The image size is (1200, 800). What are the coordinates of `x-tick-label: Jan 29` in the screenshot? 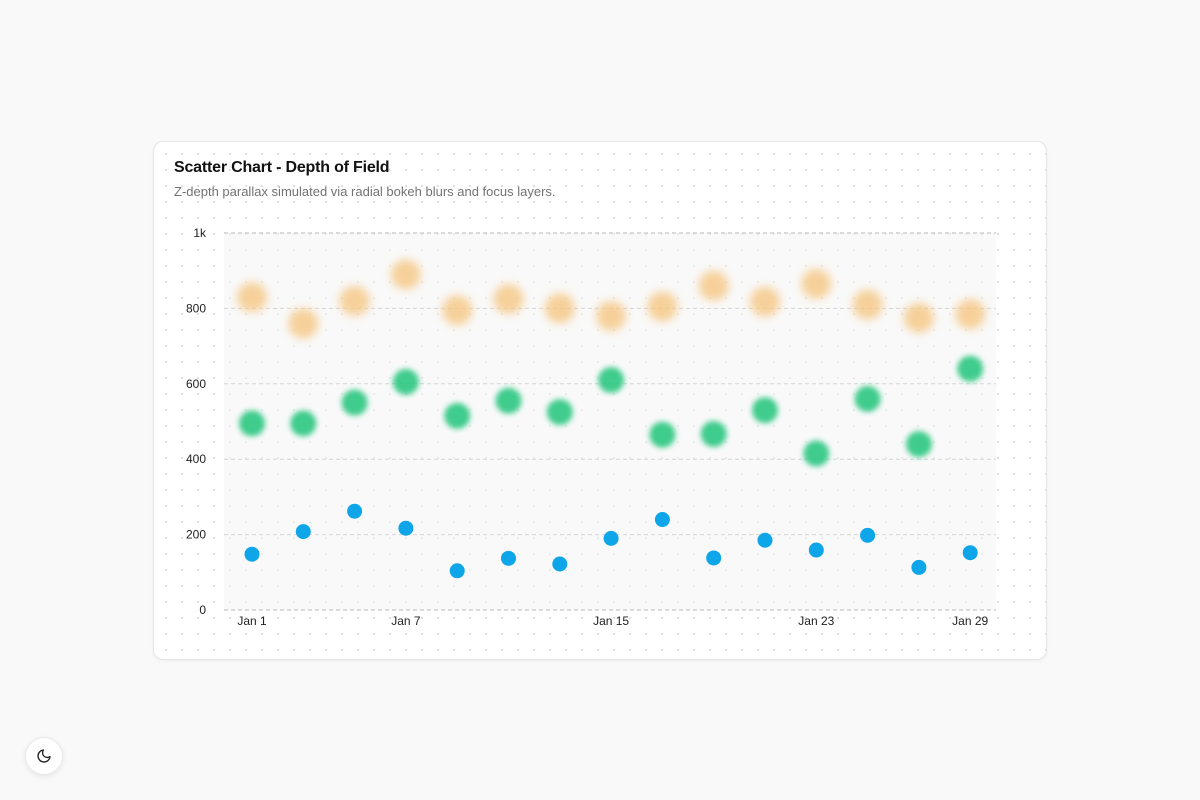 It's located at (970, 621).